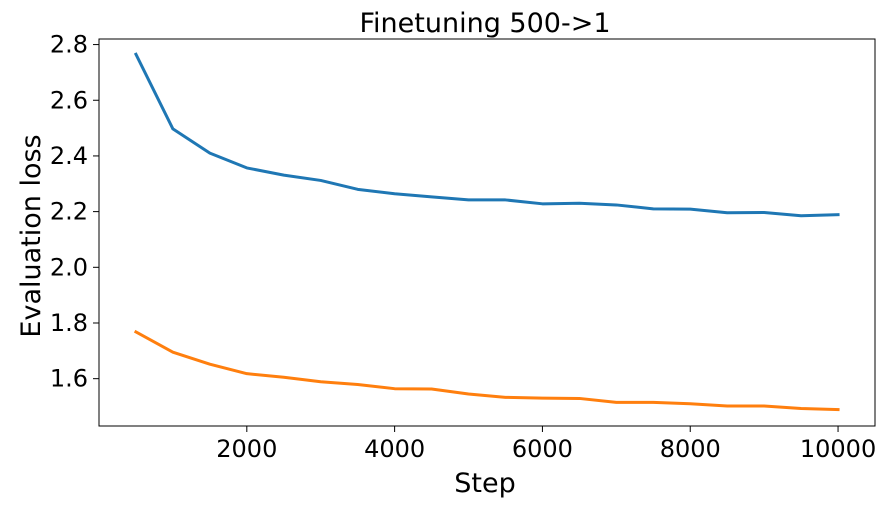 Image resolution: width=892 pixels, height=508 pixels. I want to click on x-axis: 2000 4000 6000 8000 10000, so click(546, 444).